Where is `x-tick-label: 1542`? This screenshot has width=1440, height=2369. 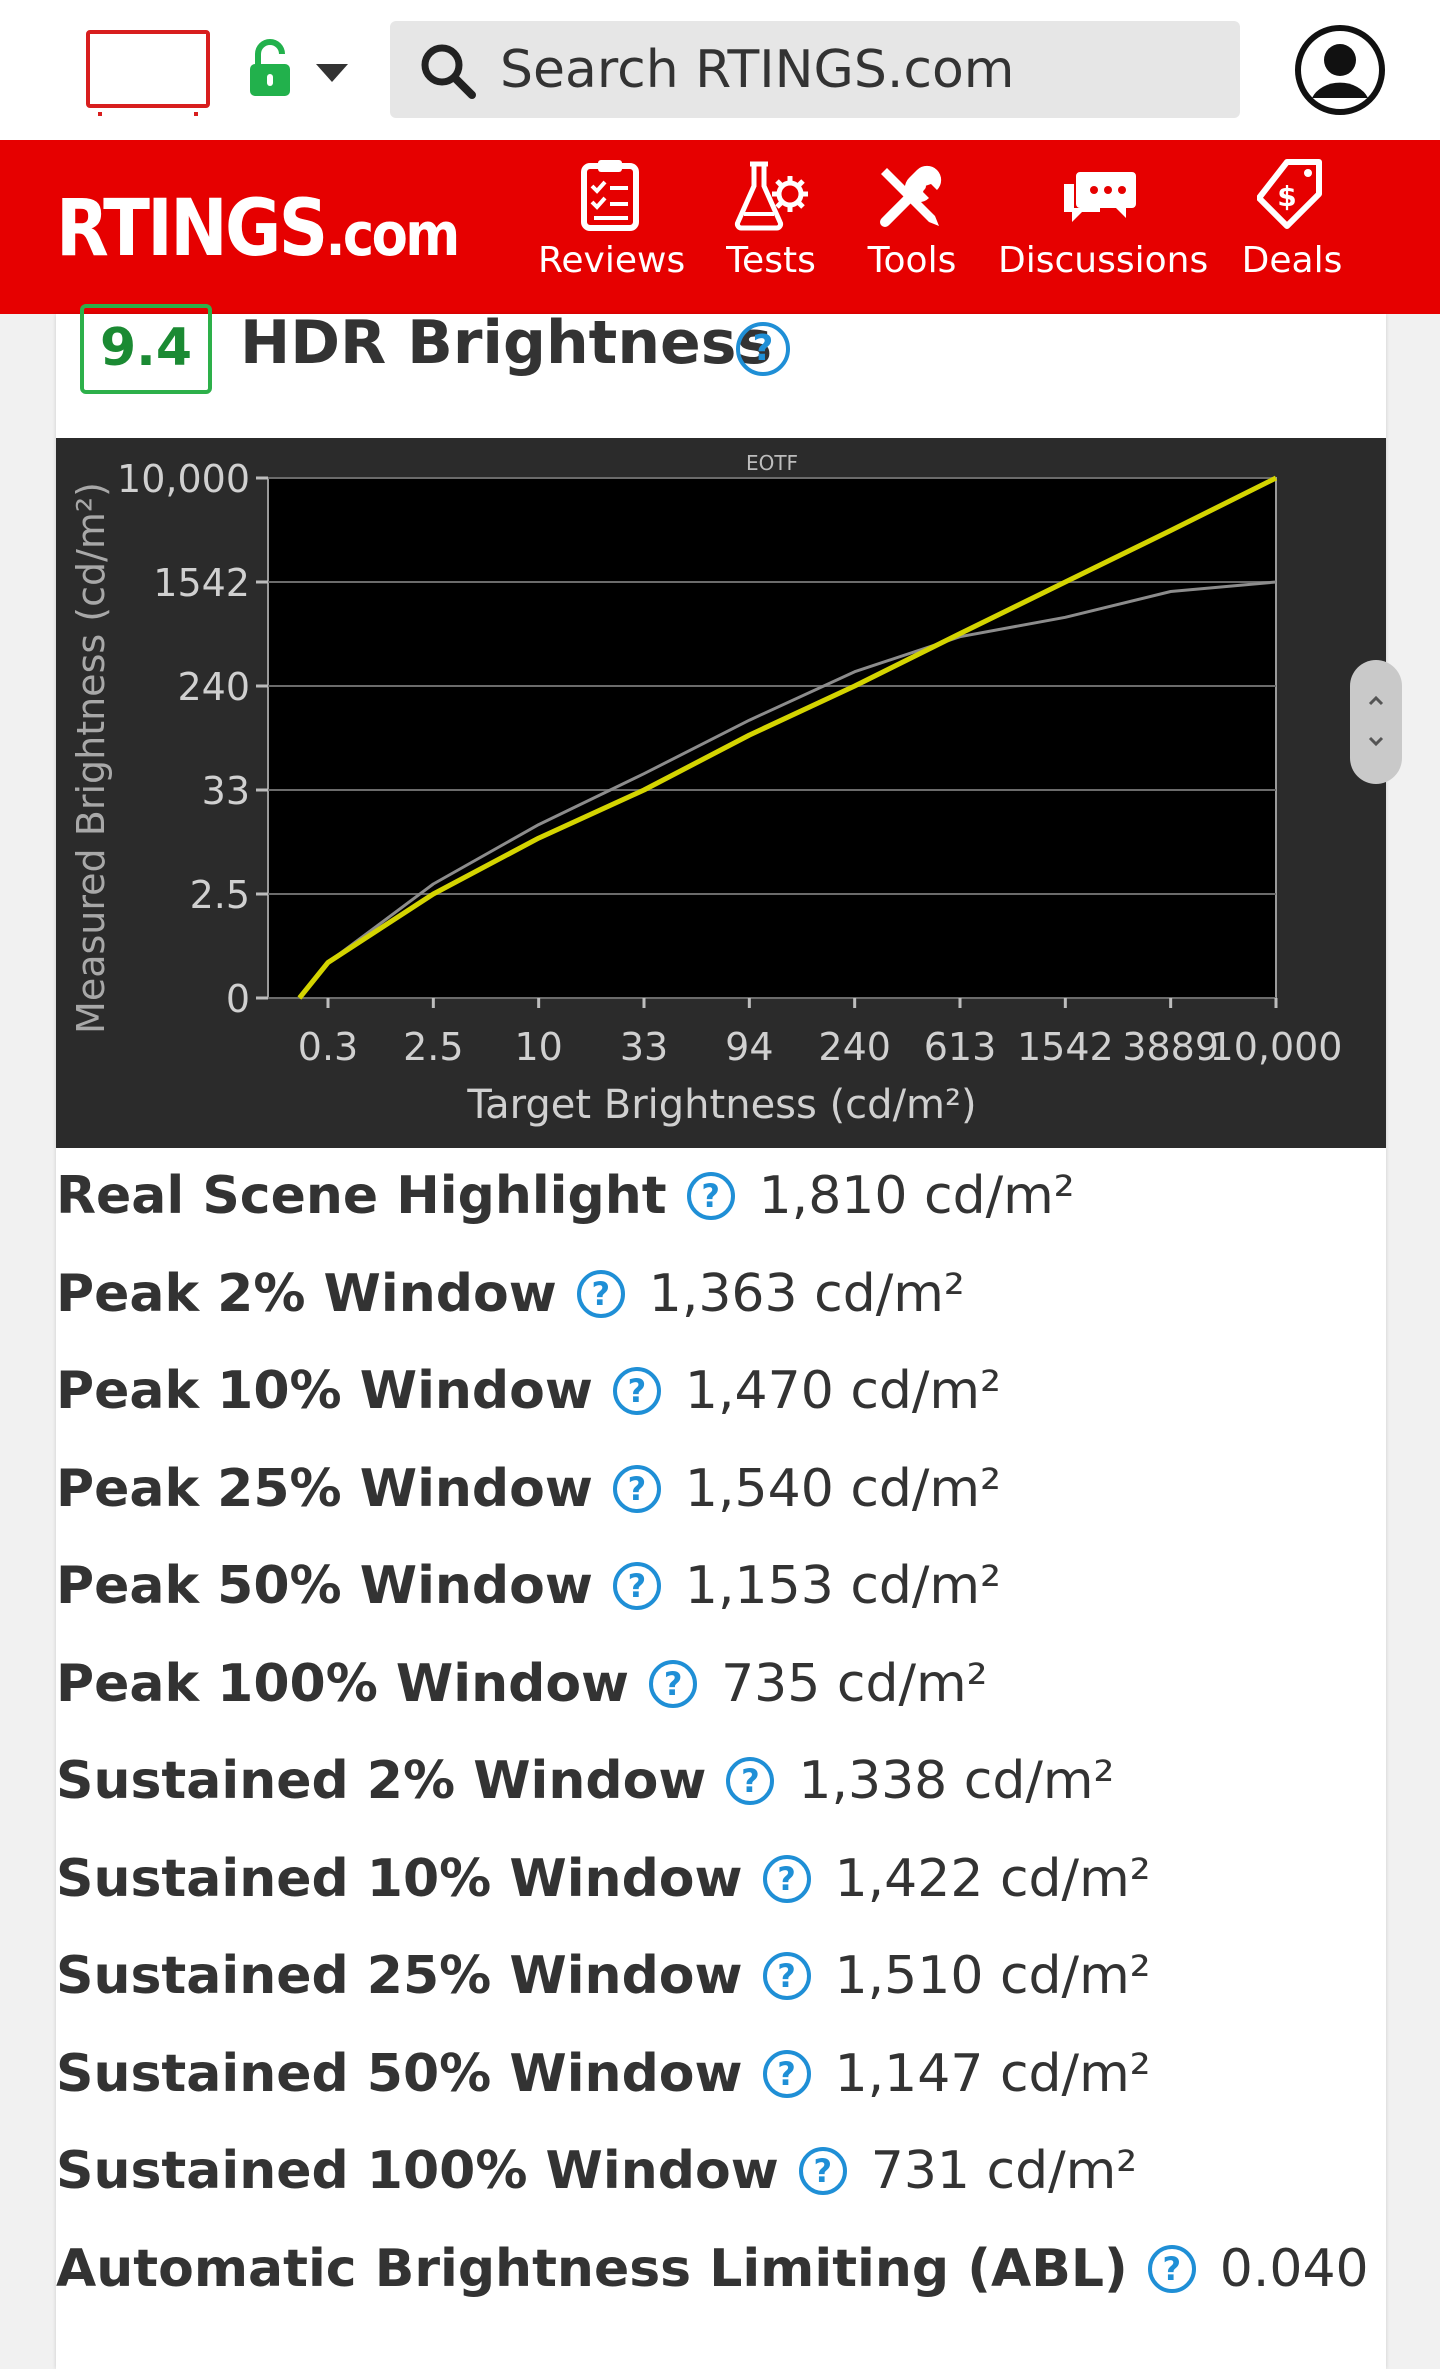
x-tick-label: 1542 is located at coordinates (1065, 1047).